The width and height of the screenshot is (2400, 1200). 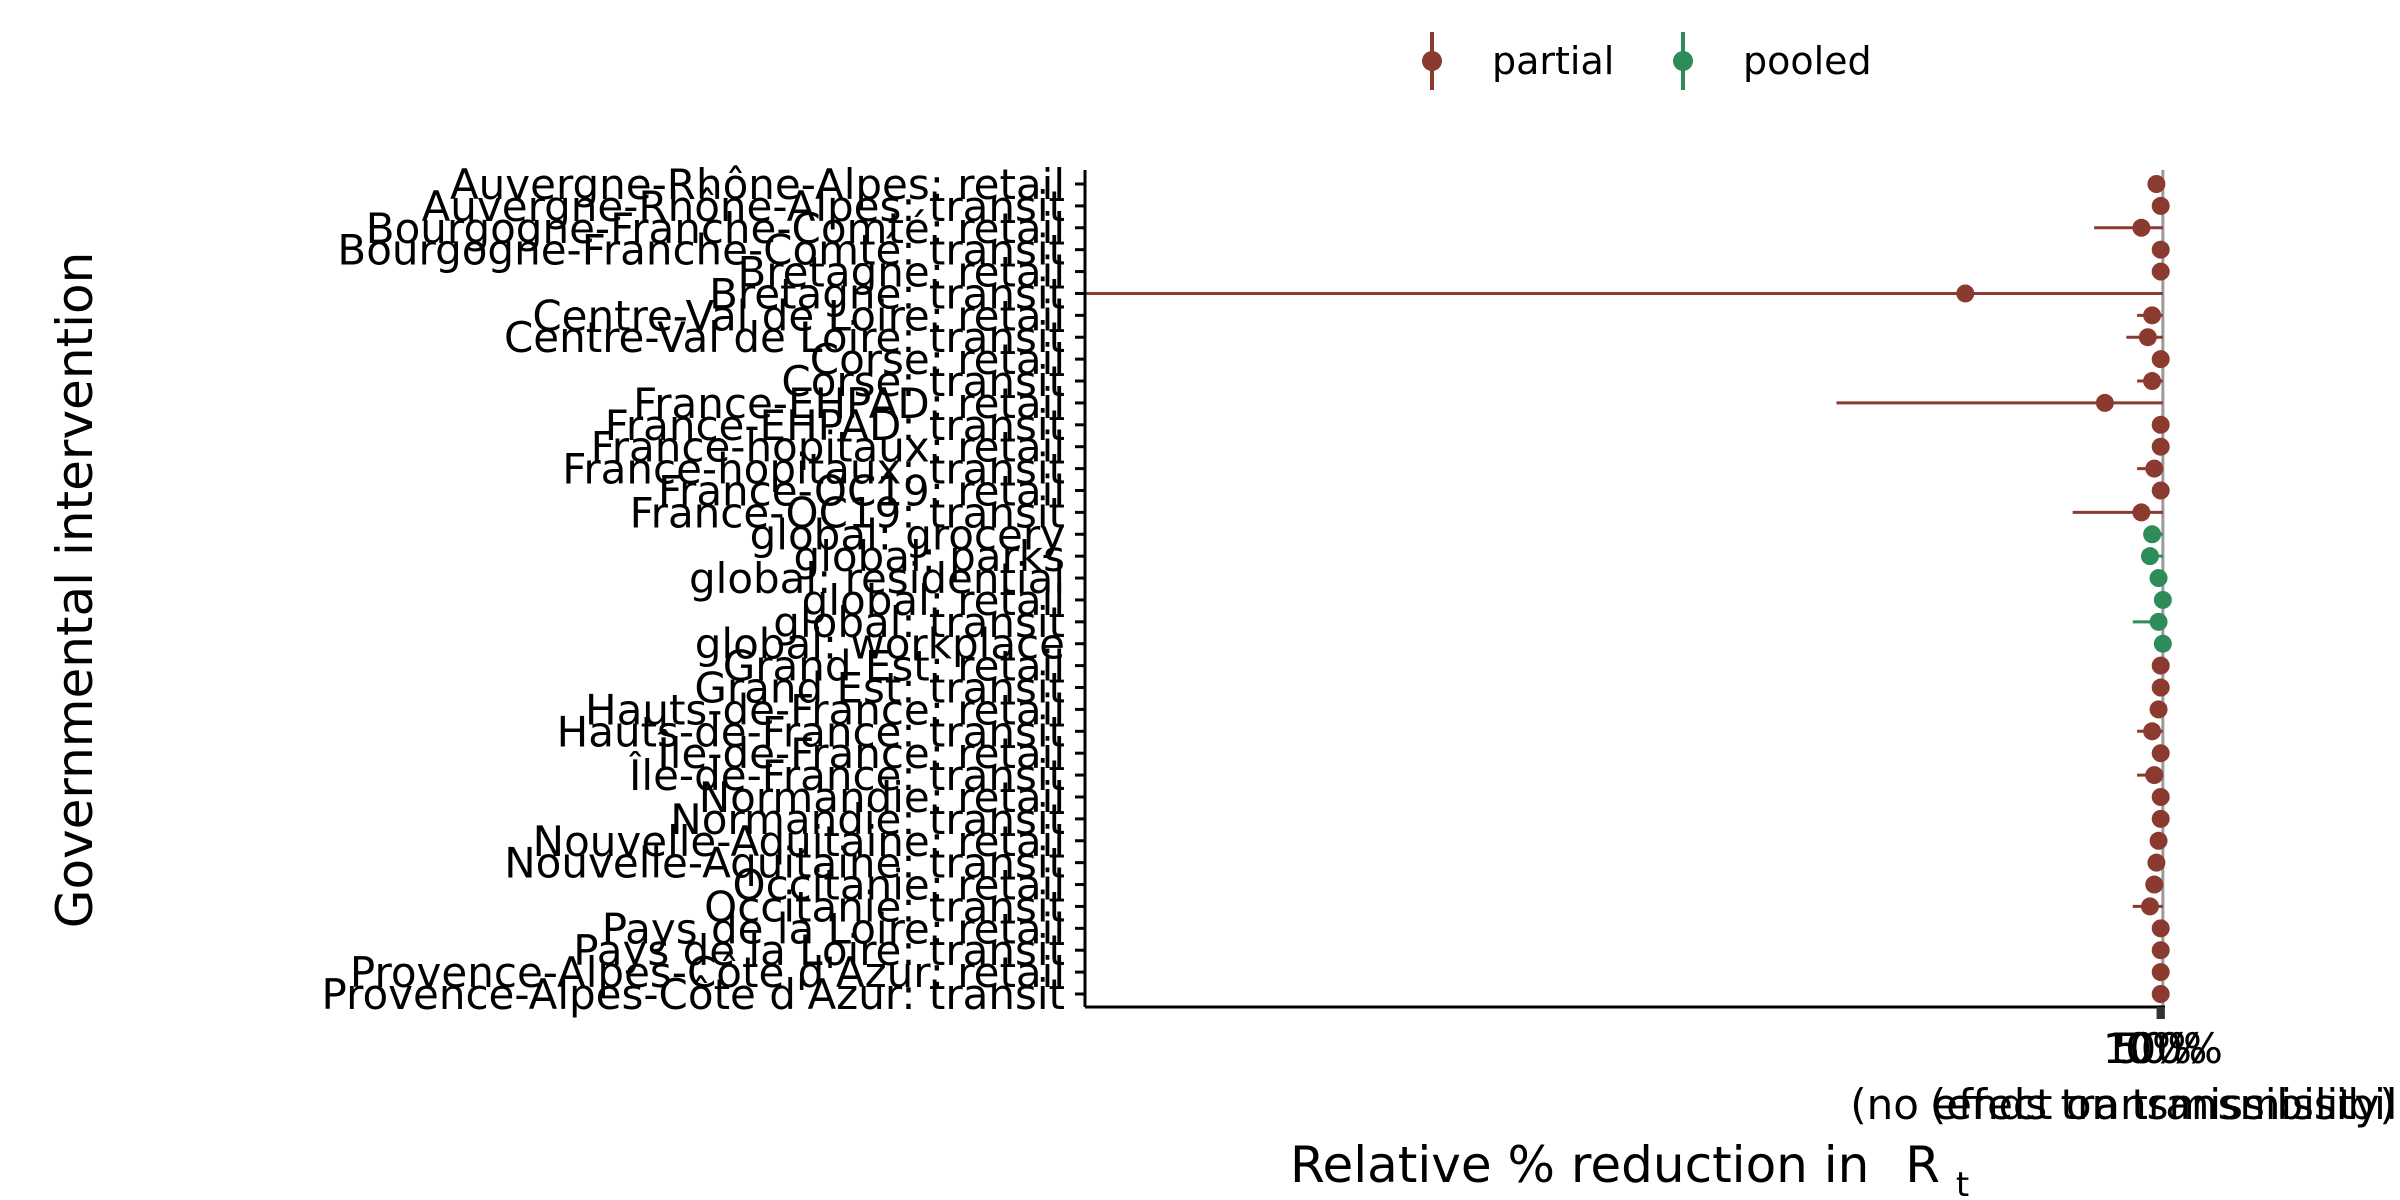 What do you see at coordinates (75, 590) in the screenshot?
I see `y-axis-title: Governmental intervention` at bounding box center [75, 590].